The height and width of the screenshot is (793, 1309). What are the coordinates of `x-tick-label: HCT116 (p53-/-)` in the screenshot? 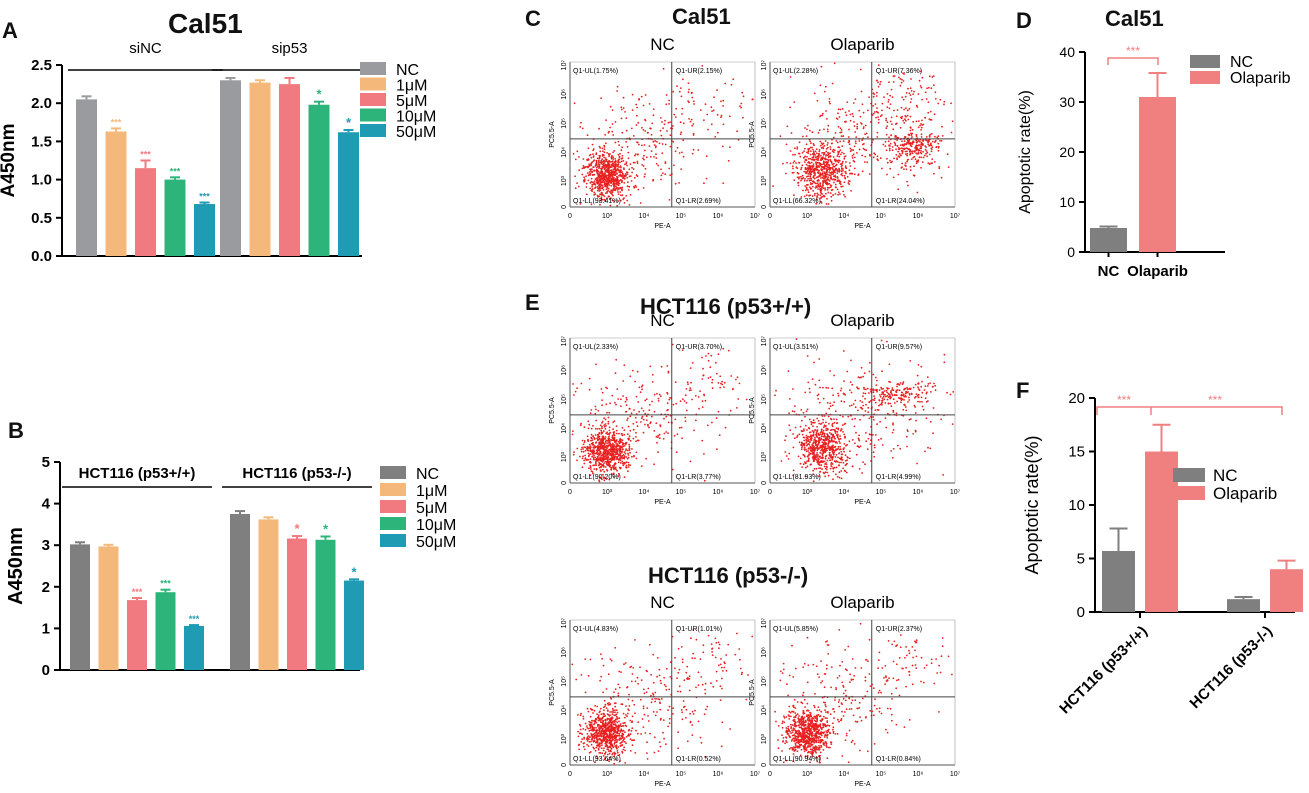 It's located at (1231, 667).